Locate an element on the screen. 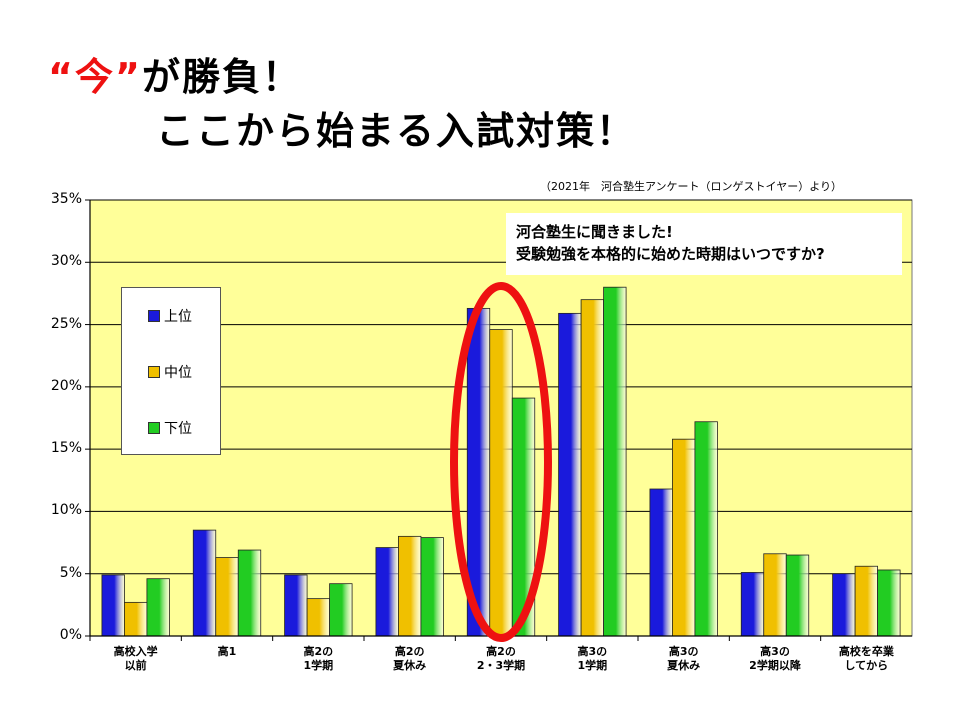 Image resolution: width=960 pixels, height=720 pixels. highlight-ellipse is located at coordinates (501, 462).